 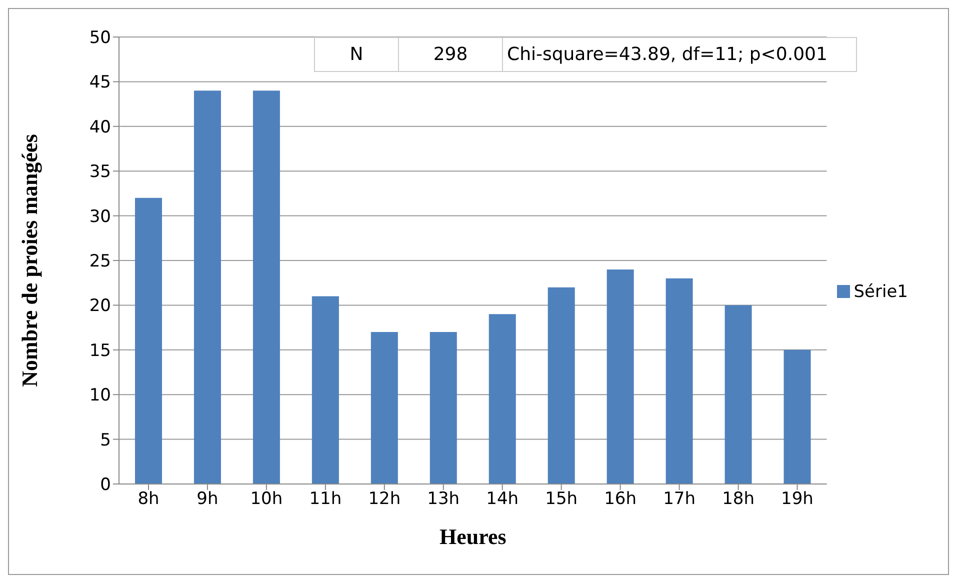 What do you see at coordinates (679, 499) in the screenshot?
I see `x-tick-label: 17h` at bounding box center [679, 499].